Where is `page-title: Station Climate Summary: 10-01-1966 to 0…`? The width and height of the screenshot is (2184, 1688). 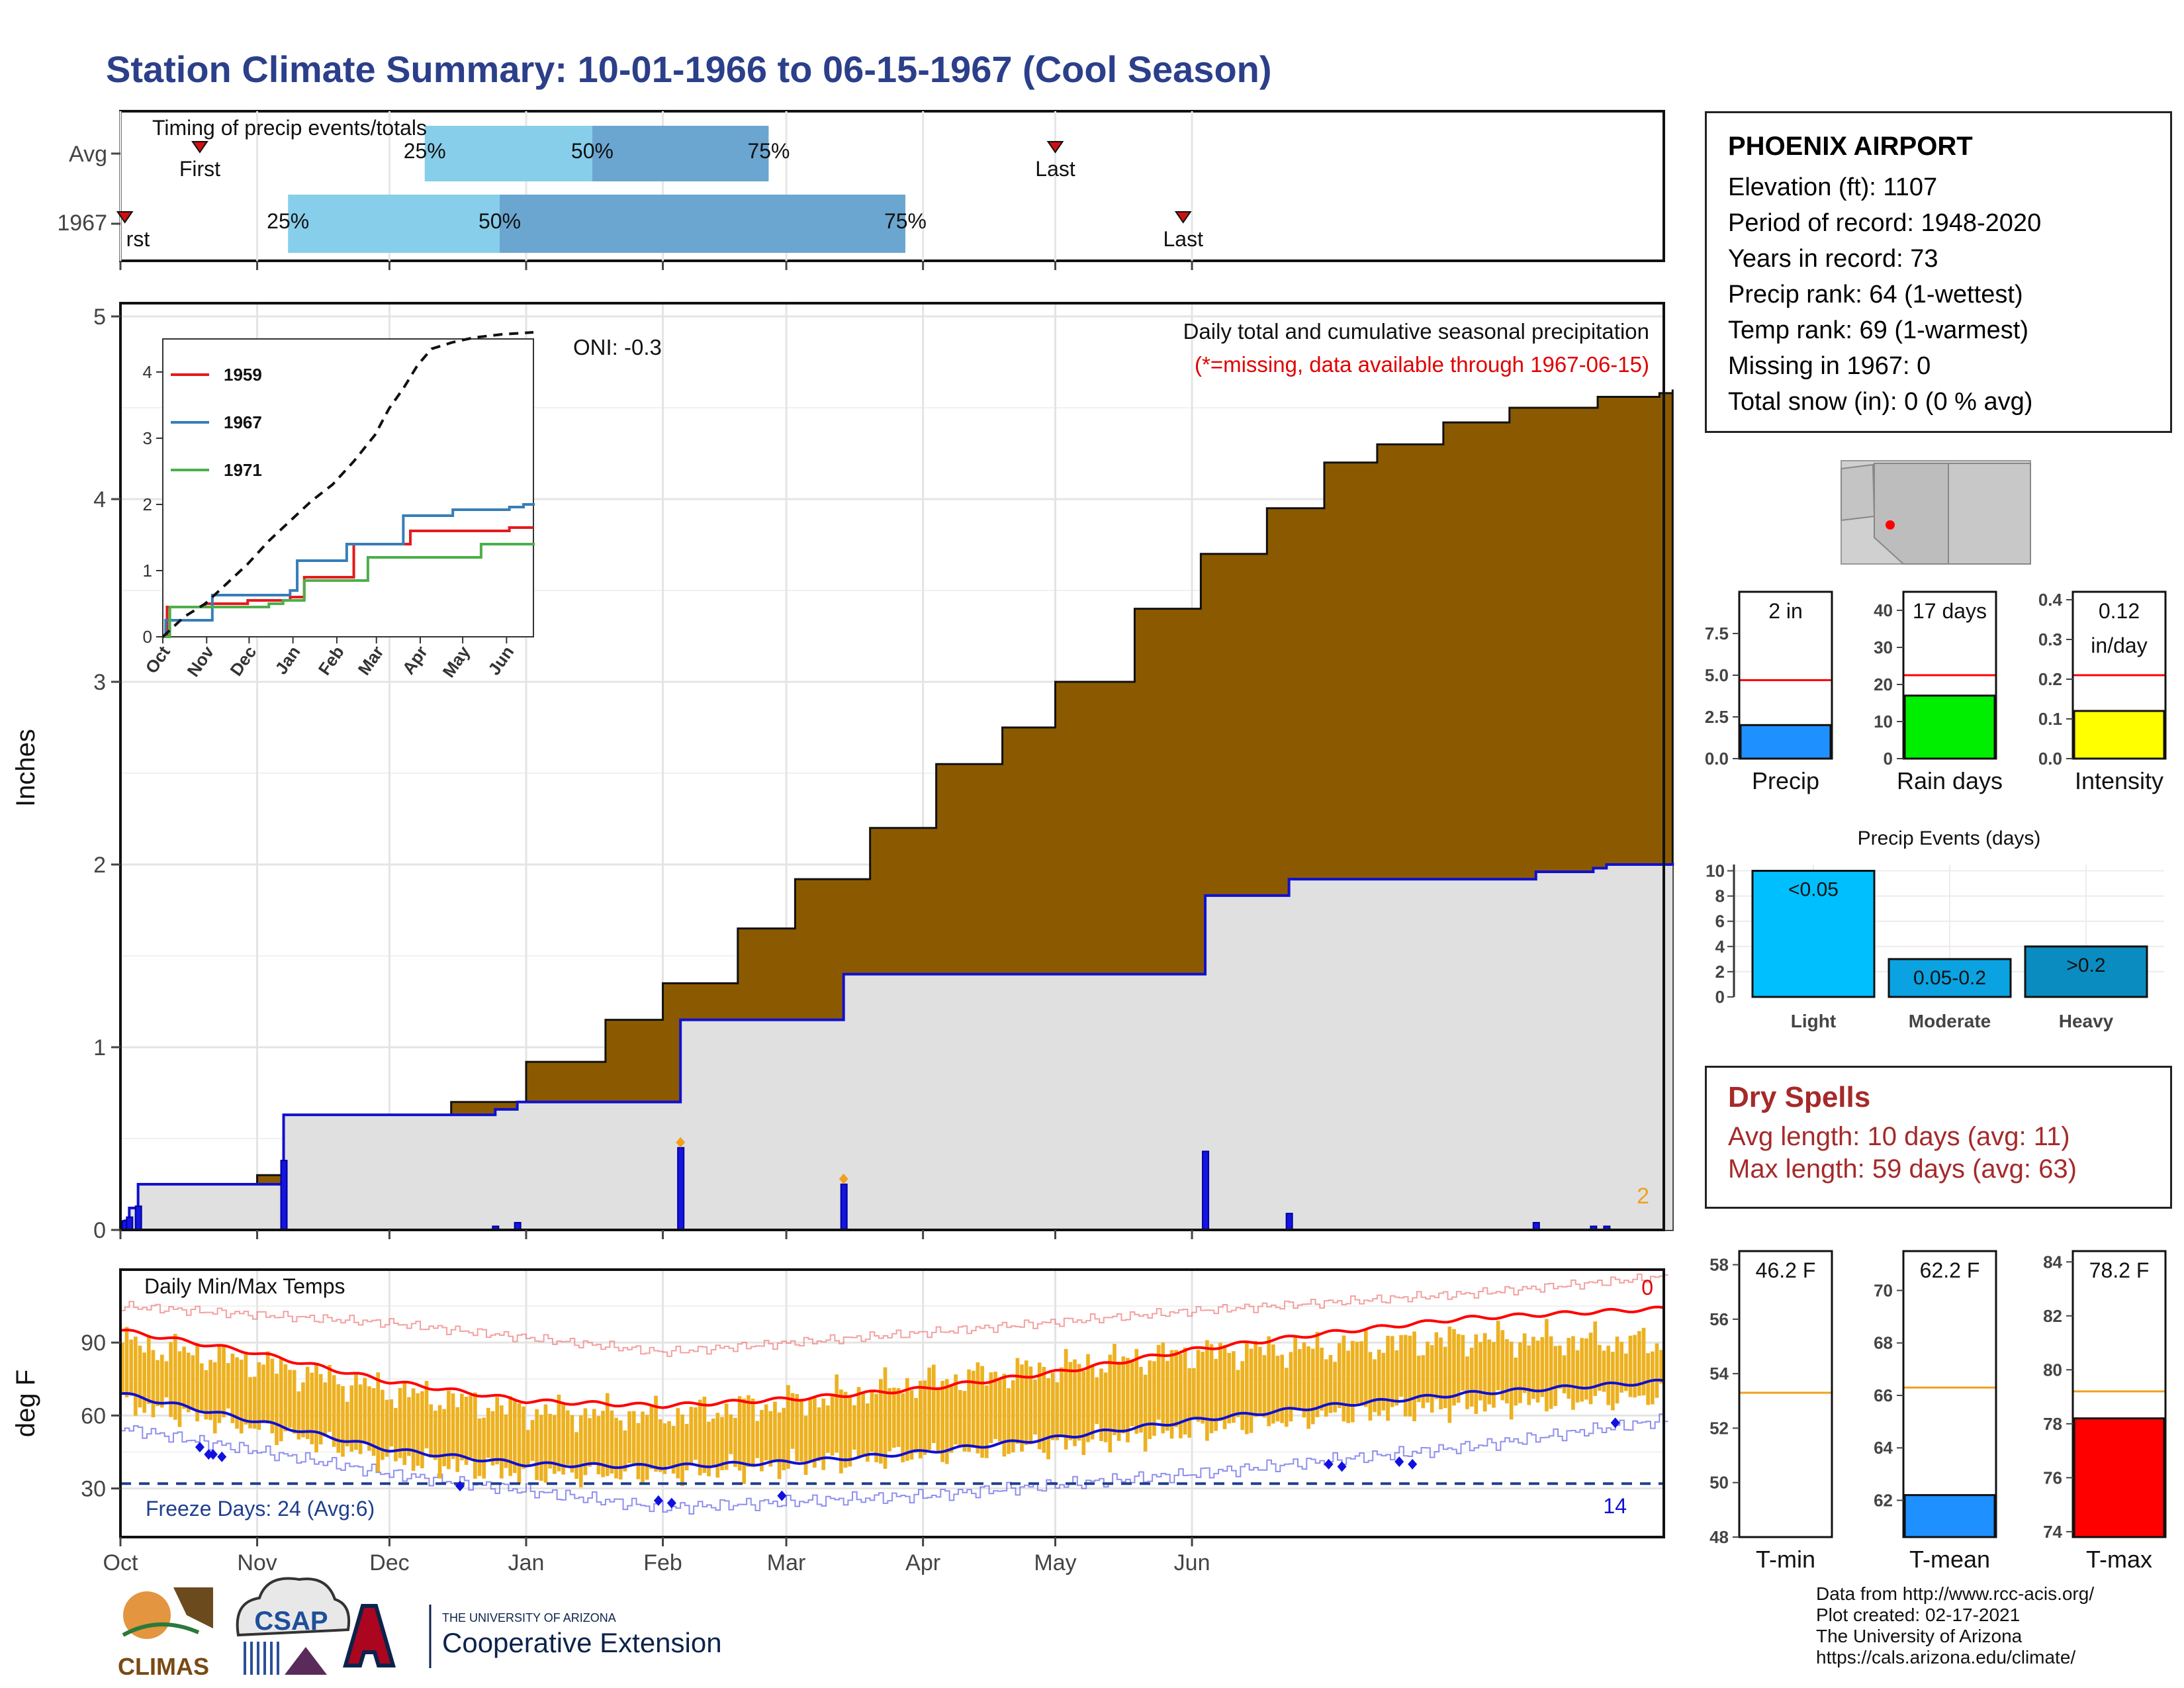
page-title: Station Climate Summary: 10-01-1966 to 0… is located at coordinates (689, 69).